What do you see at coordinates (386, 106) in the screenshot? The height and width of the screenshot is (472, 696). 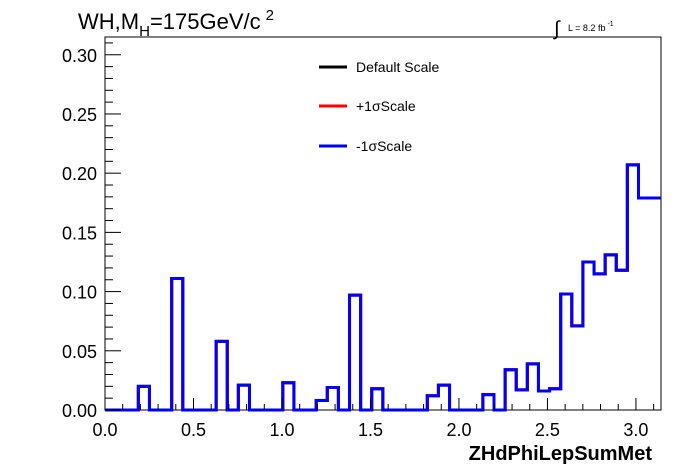 I see `legend-label-plus1sigma: +1σScale` at bounding box center [386, 106].